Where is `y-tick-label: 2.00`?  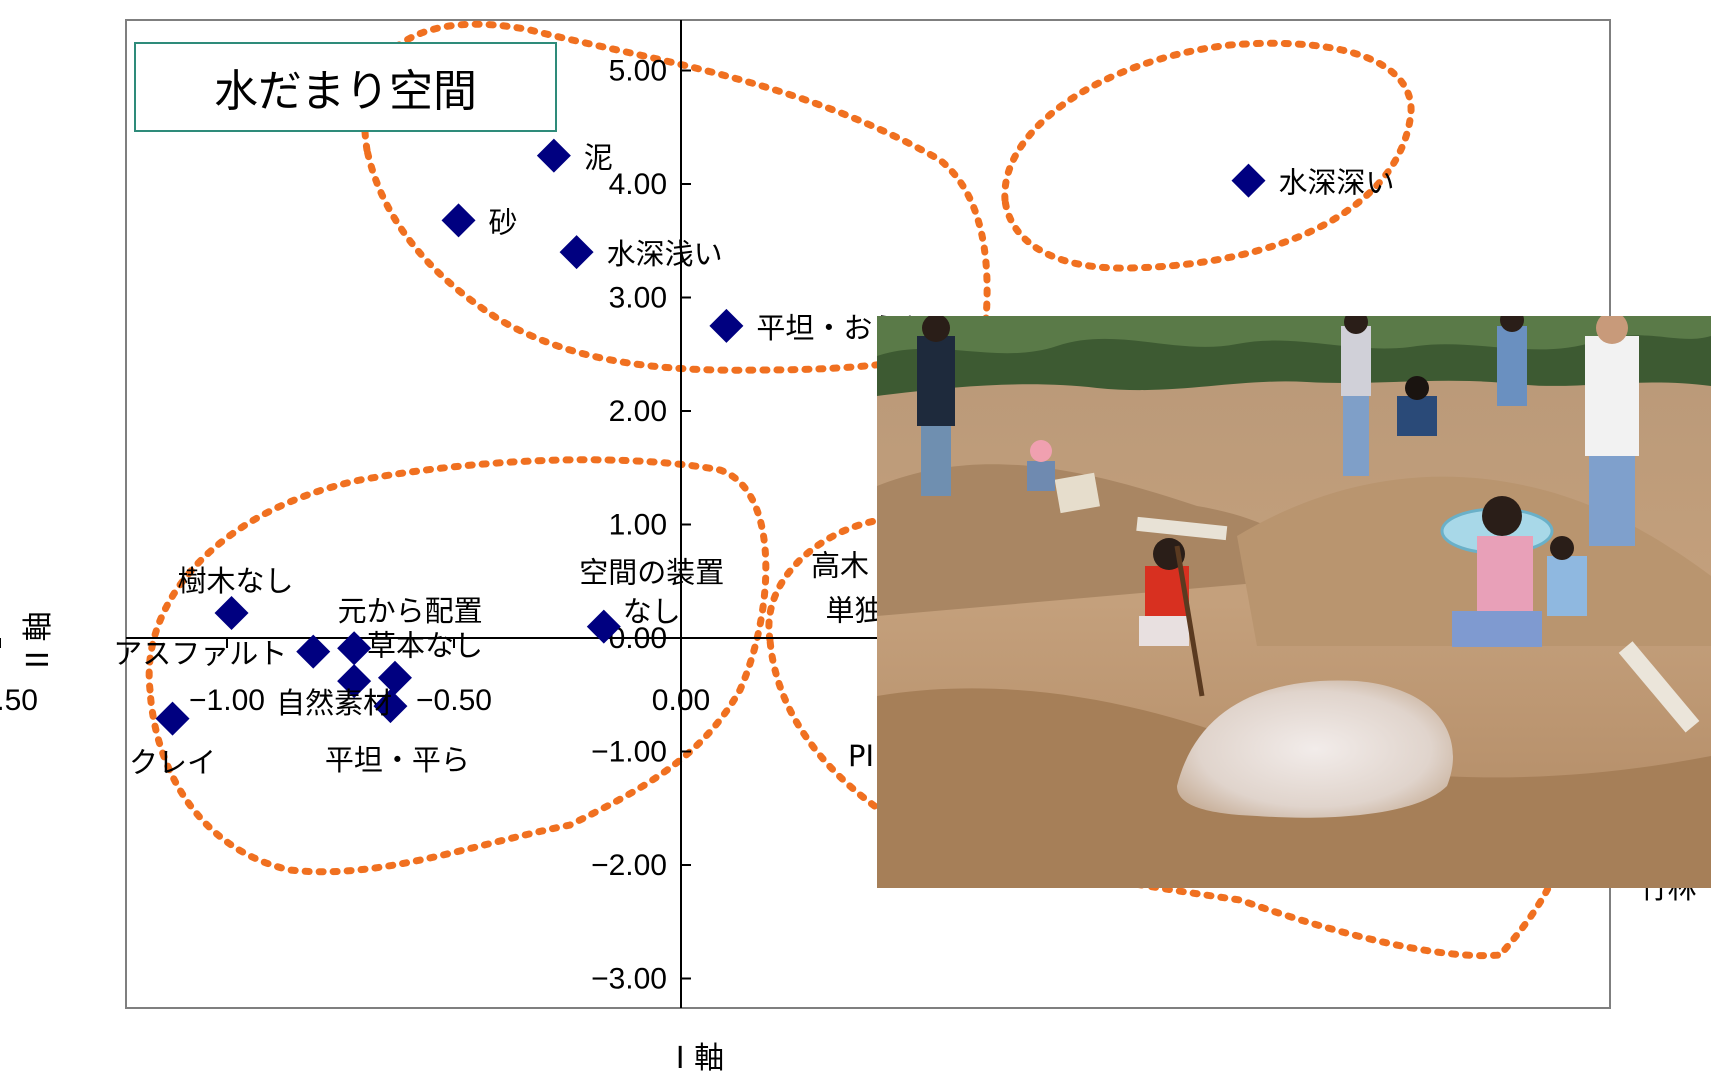
y-tick-label: 2.00 is located at coordinates (638, 411).